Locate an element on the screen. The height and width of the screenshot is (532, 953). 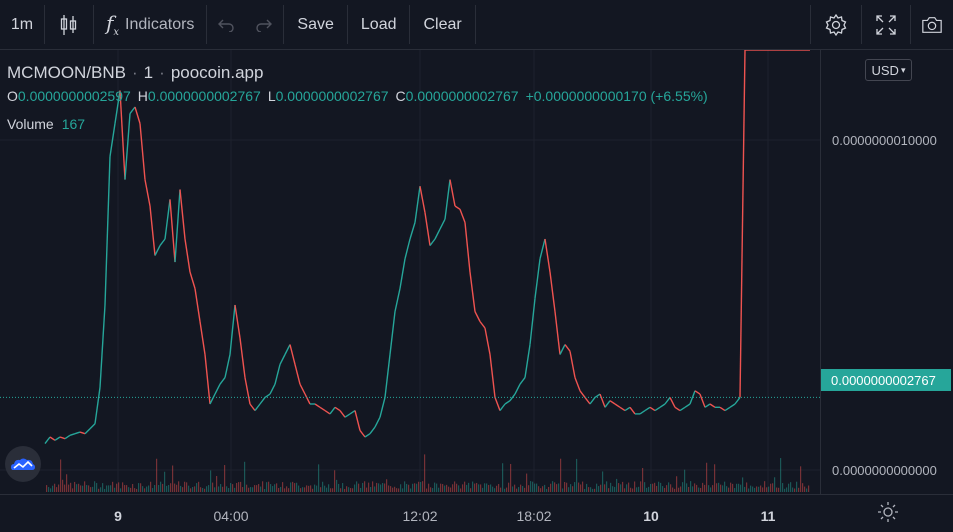
settings-button is located at coordinates (836, 24).